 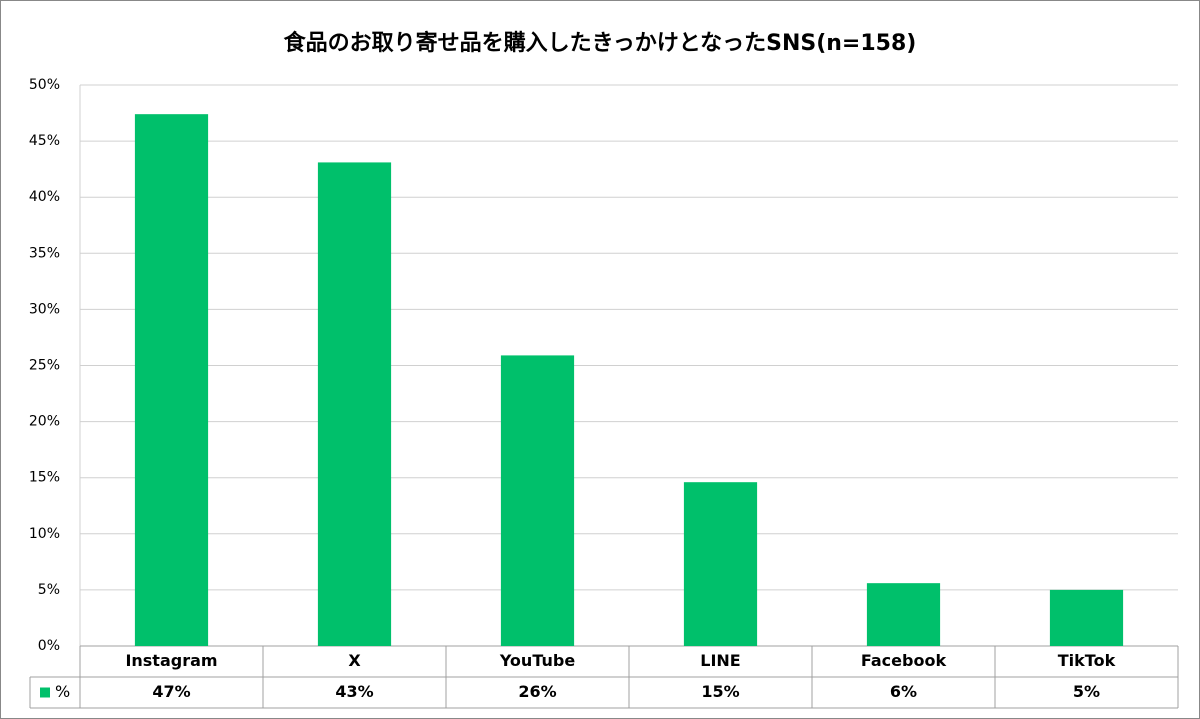 What do you see at coordinates (354, 691) in the screenshot?
I see `table-value: 43%` at bounding box center [354, 691].